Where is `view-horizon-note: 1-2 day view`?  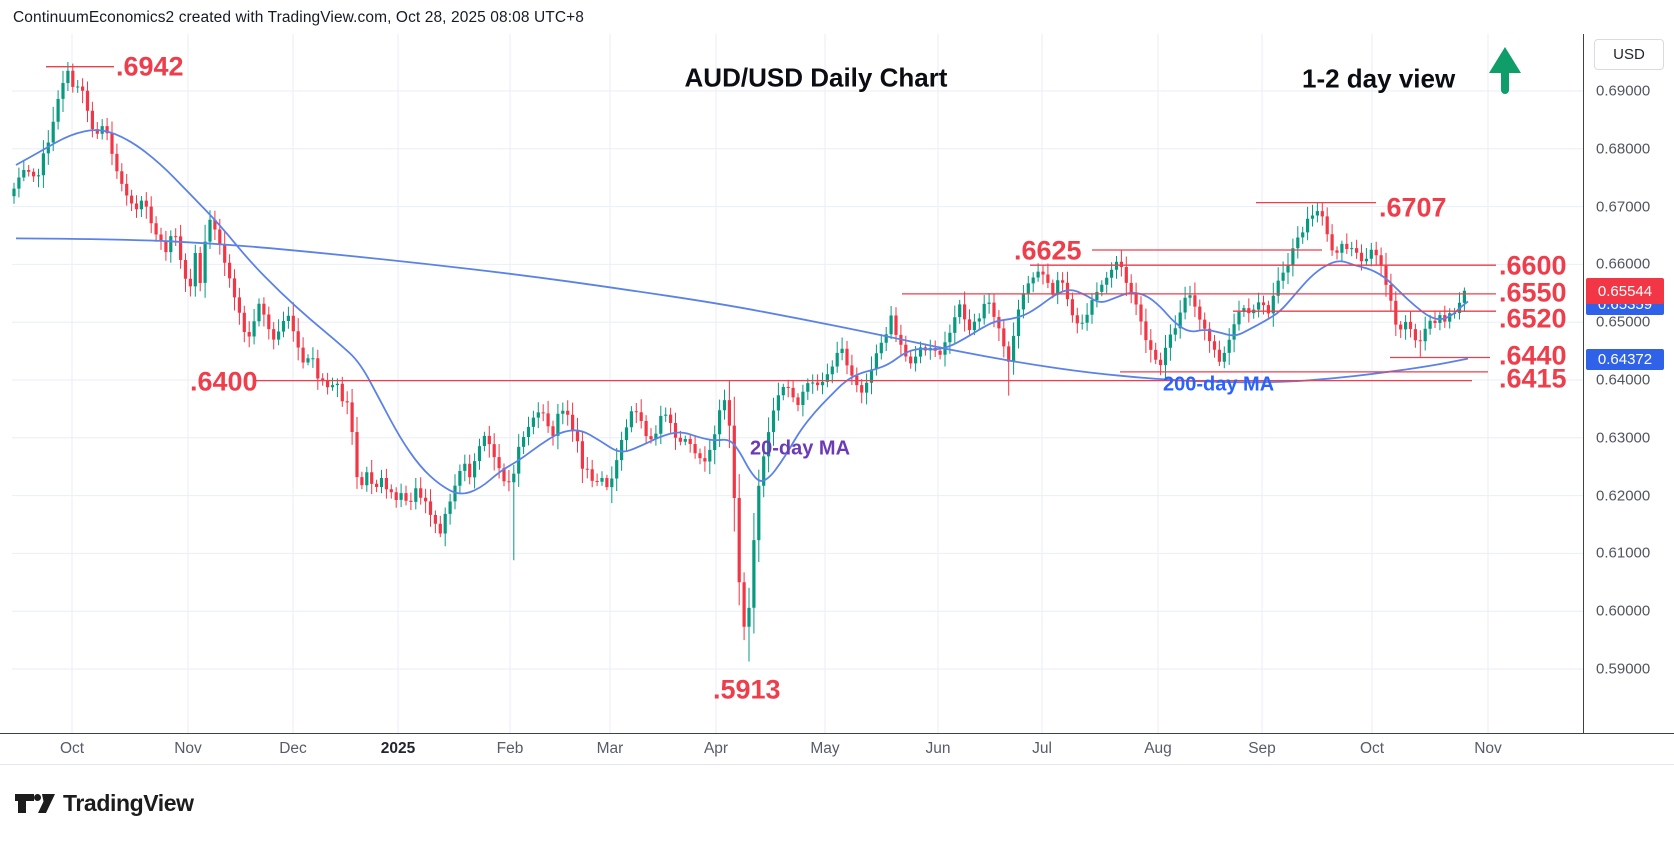
view-horizon-note: 1-2 day view is located at coordinates (1379, 78).